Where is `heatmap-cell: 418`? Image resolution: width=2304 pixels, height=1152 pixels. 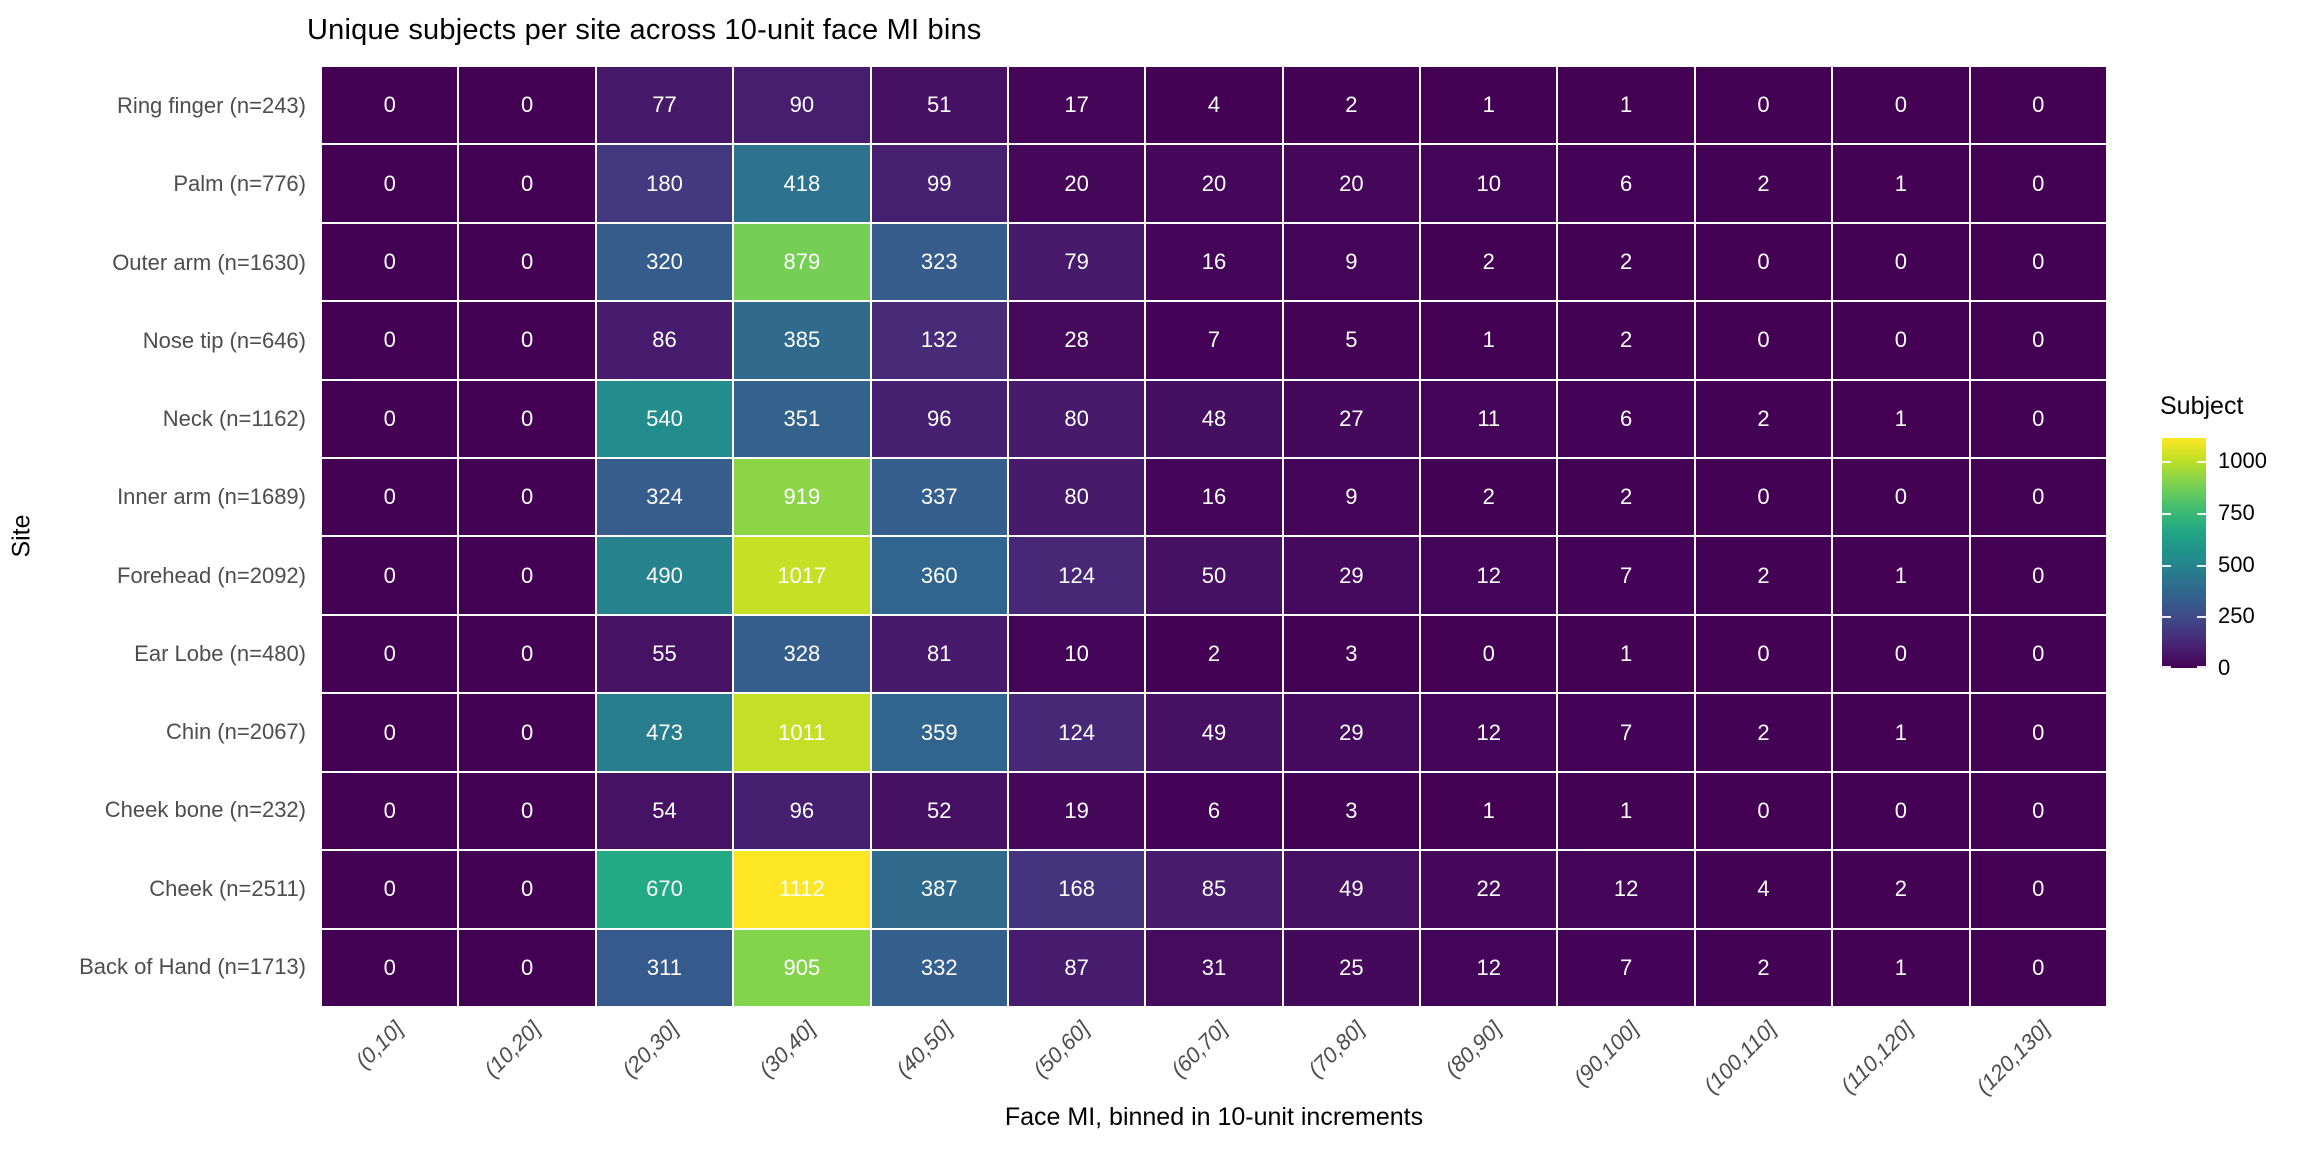 heatmap-cell: 418 is located at coordinates (802, 183).